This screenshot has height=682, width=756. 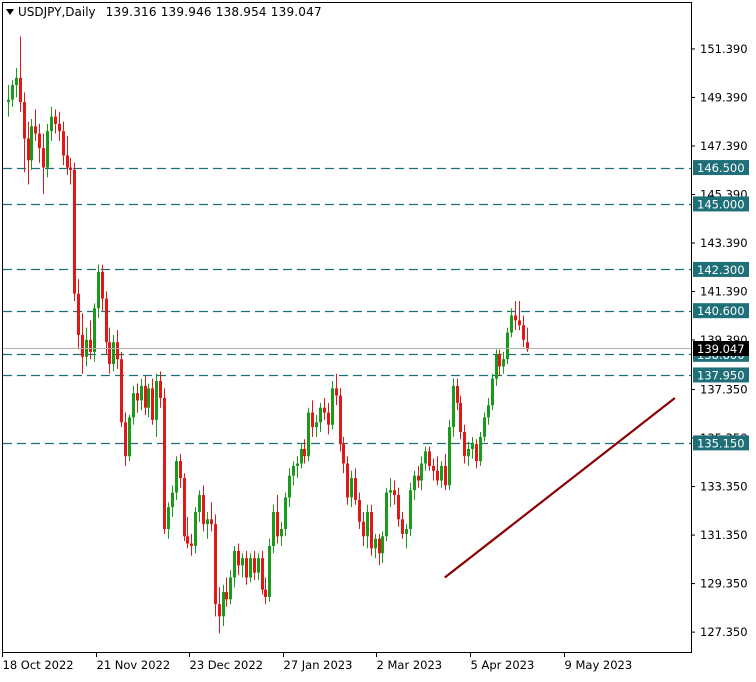 What do you see at coordinates (560, 488) in the screenshot?
I see `trendline` at bounding box center [560, 488].